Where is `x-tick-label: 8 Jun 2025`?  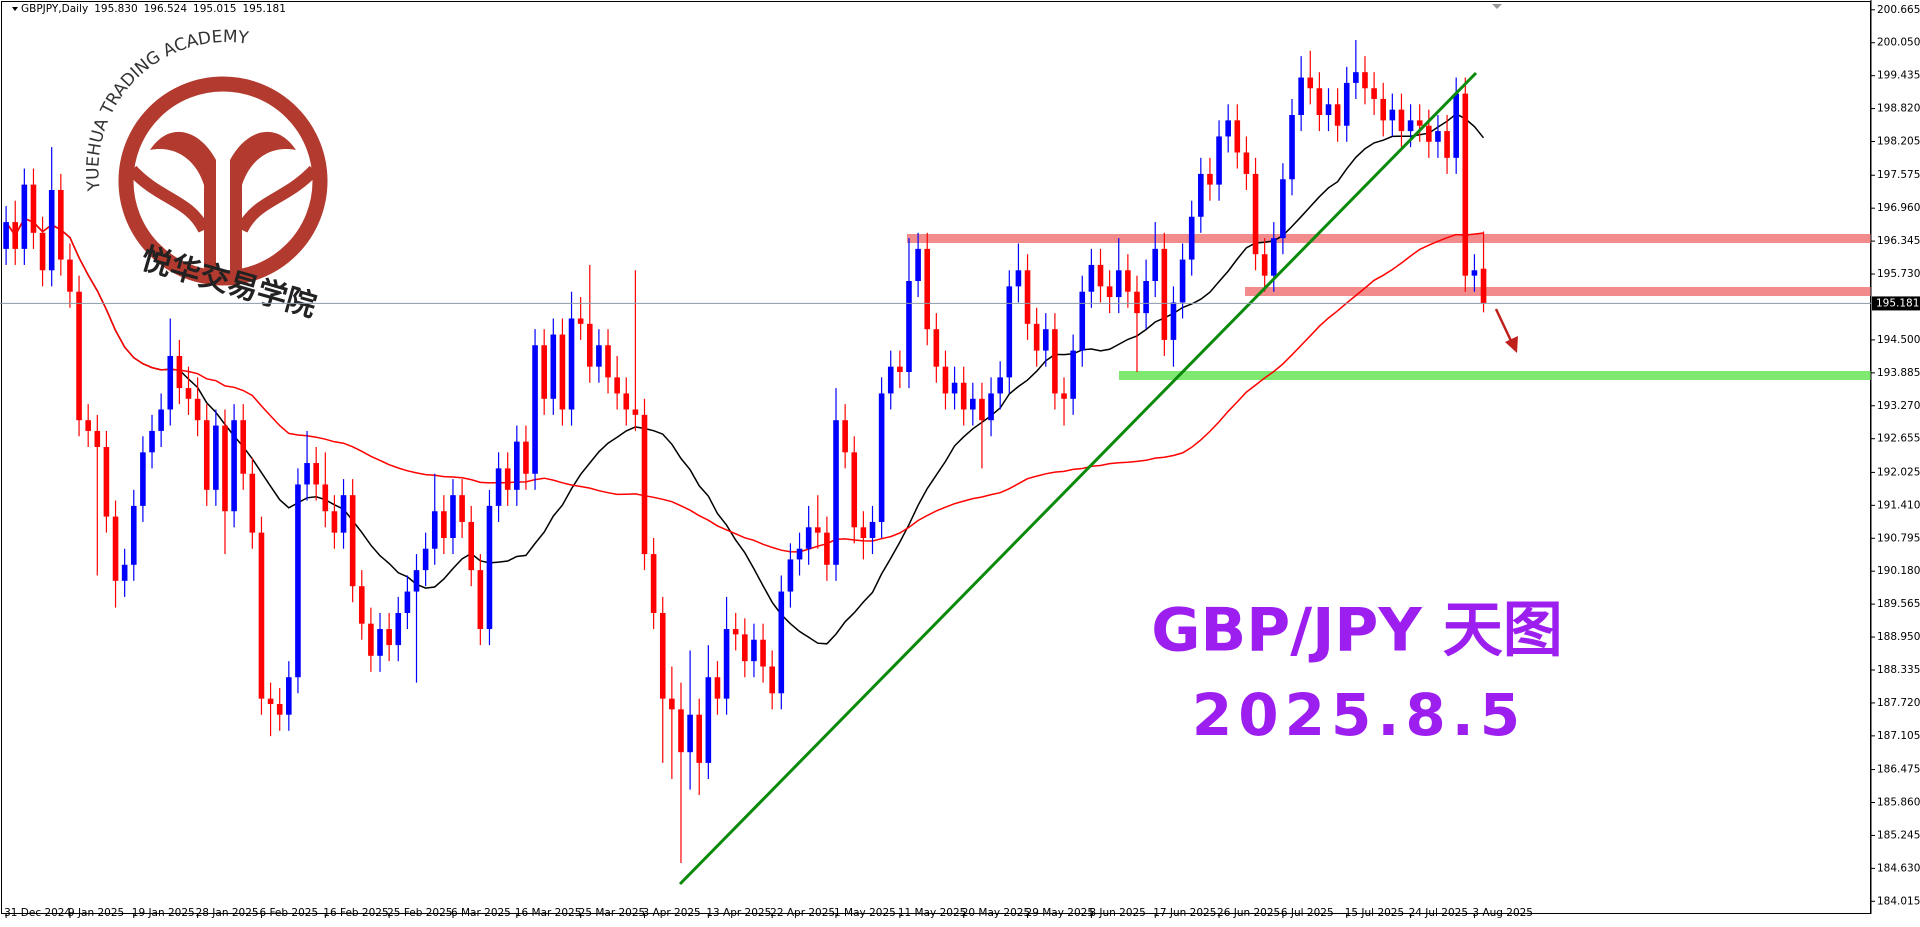
x-tick-label: 8 Jun 2025 is located at coordinates (1117, 913).